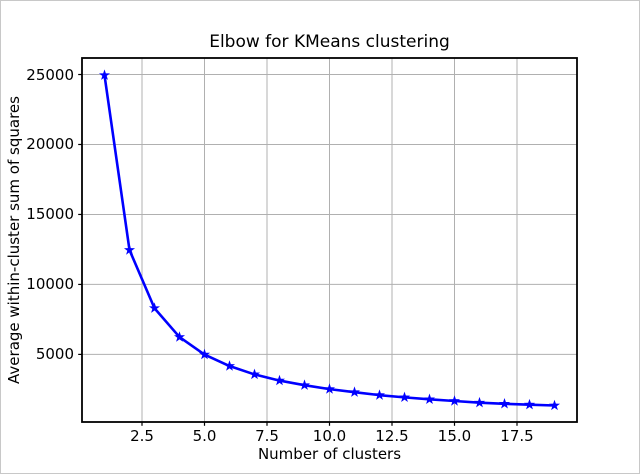 This screenshot has width=640, height=474. I want to click on x-tick-label: 7.5, so click(267, 436).